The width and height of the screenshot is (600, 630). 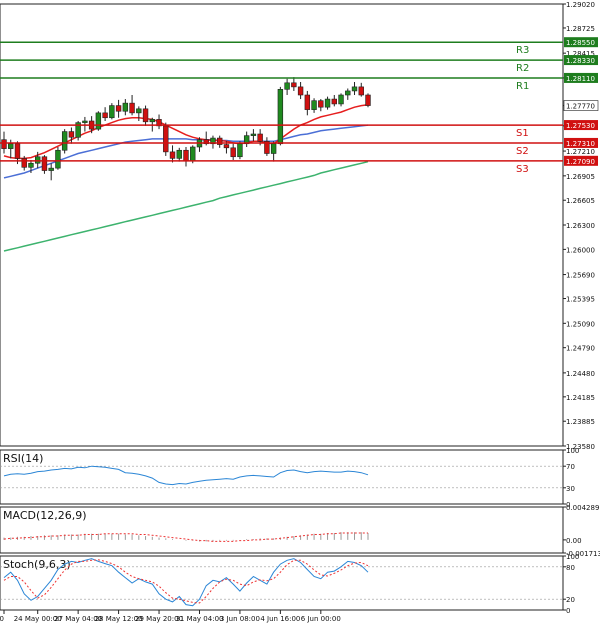 I want to click on x-tick-label: 3 Jun 08:00, so click(x=240, y=619).